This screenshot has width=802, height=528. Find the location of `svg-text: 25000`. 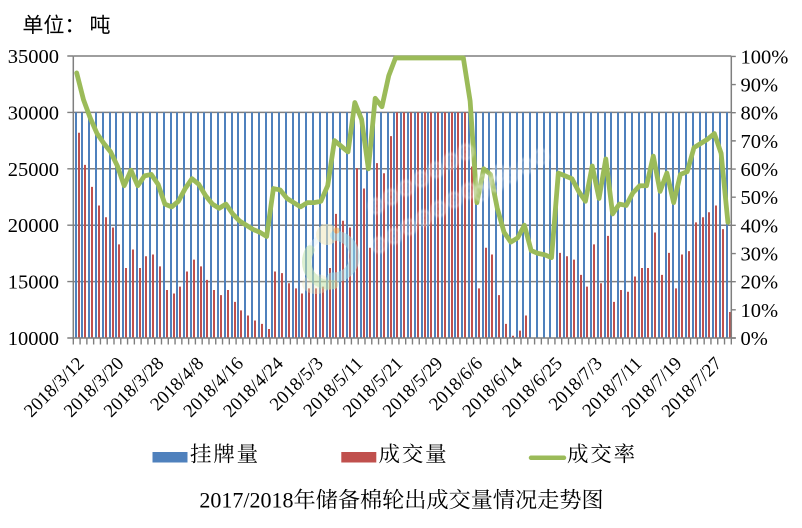

svg-text: 25000 is located at coordinates (33, 170).